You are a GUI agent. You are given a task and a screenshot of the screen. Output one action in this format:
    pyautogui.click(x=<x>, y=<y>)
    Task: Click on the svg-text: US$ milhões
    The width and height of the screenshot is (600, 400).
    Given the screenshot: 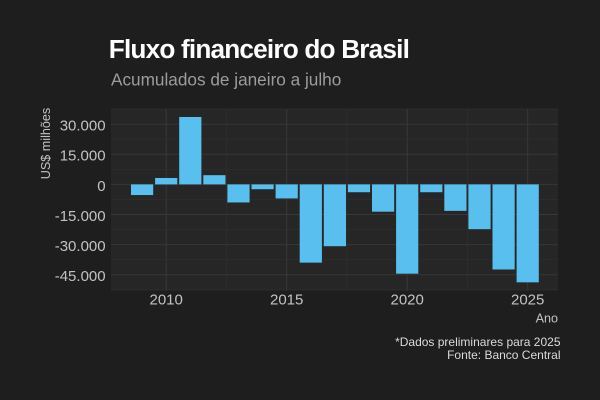 What is the action you would take?
    pyautogui.click(x=46, y=143)
    